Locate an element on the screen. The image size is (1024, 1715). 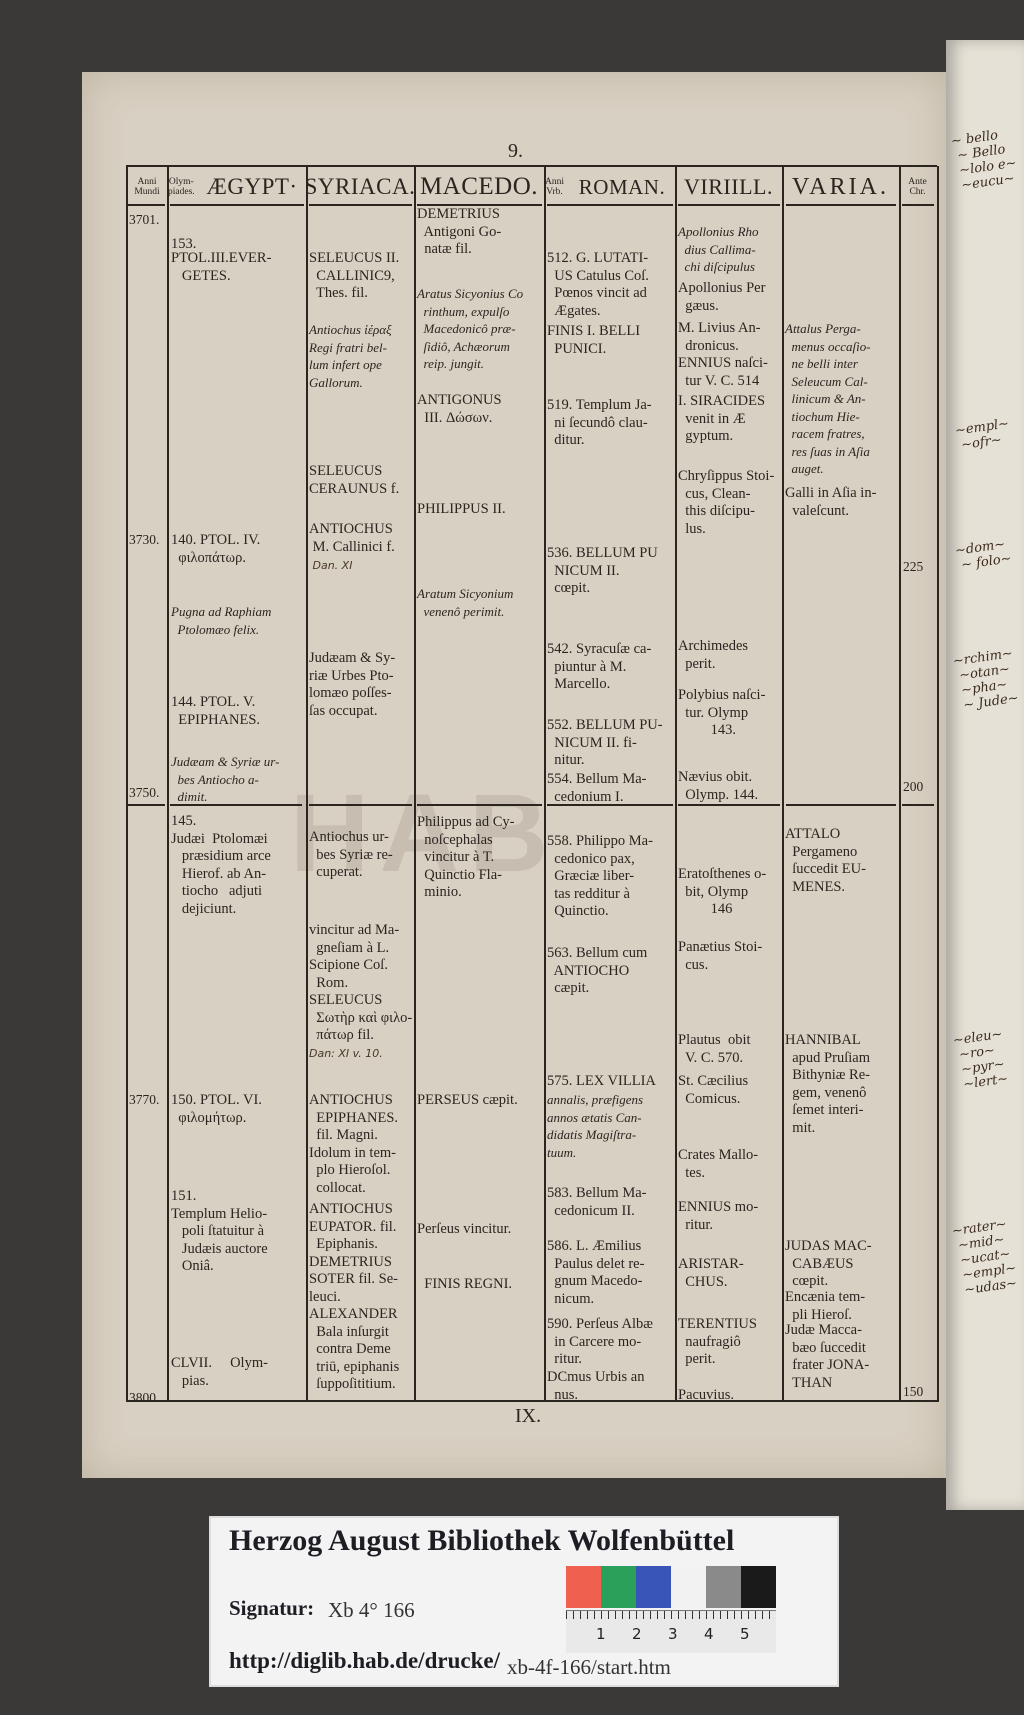
viri_ill-entry: Pacuvius. is located at coordinates (706, 1395).